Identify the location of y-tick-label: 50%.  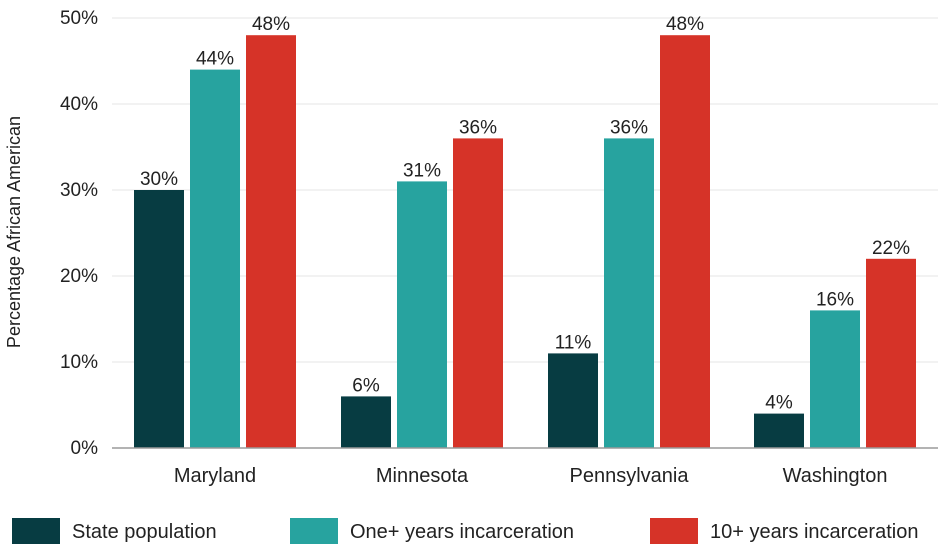
(79, 18).